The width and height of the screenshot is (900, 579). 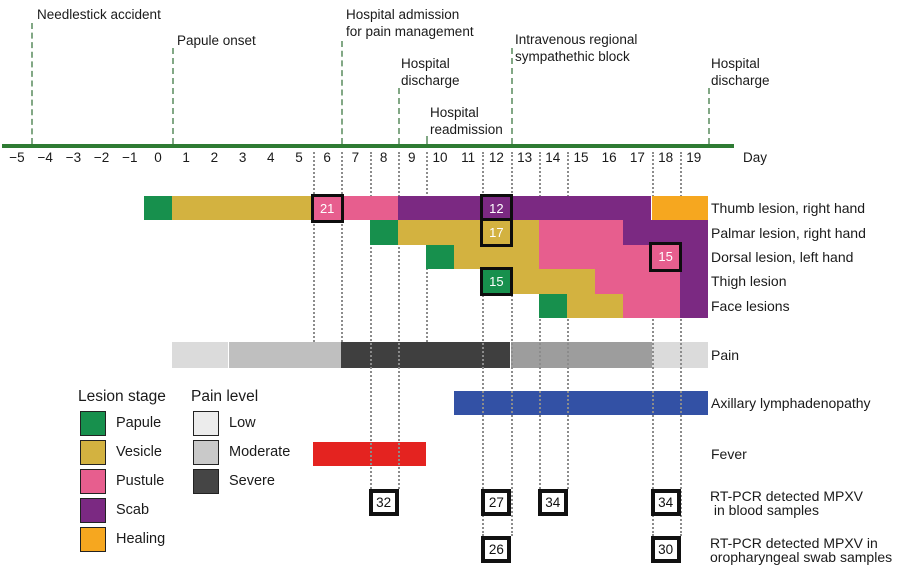 I want to click on pcr-value-box: 32, so click(x=383, y=502).